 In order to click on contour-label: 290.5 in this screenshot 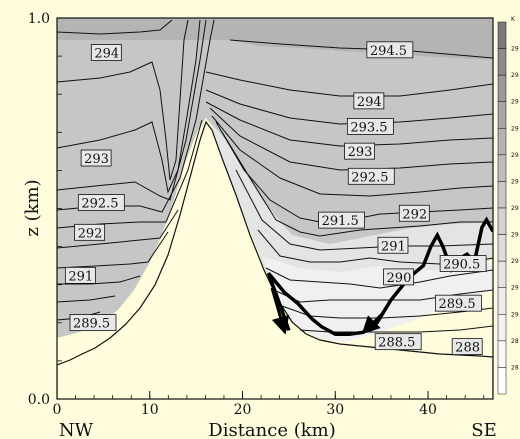, I will do `click(463, 264)`.